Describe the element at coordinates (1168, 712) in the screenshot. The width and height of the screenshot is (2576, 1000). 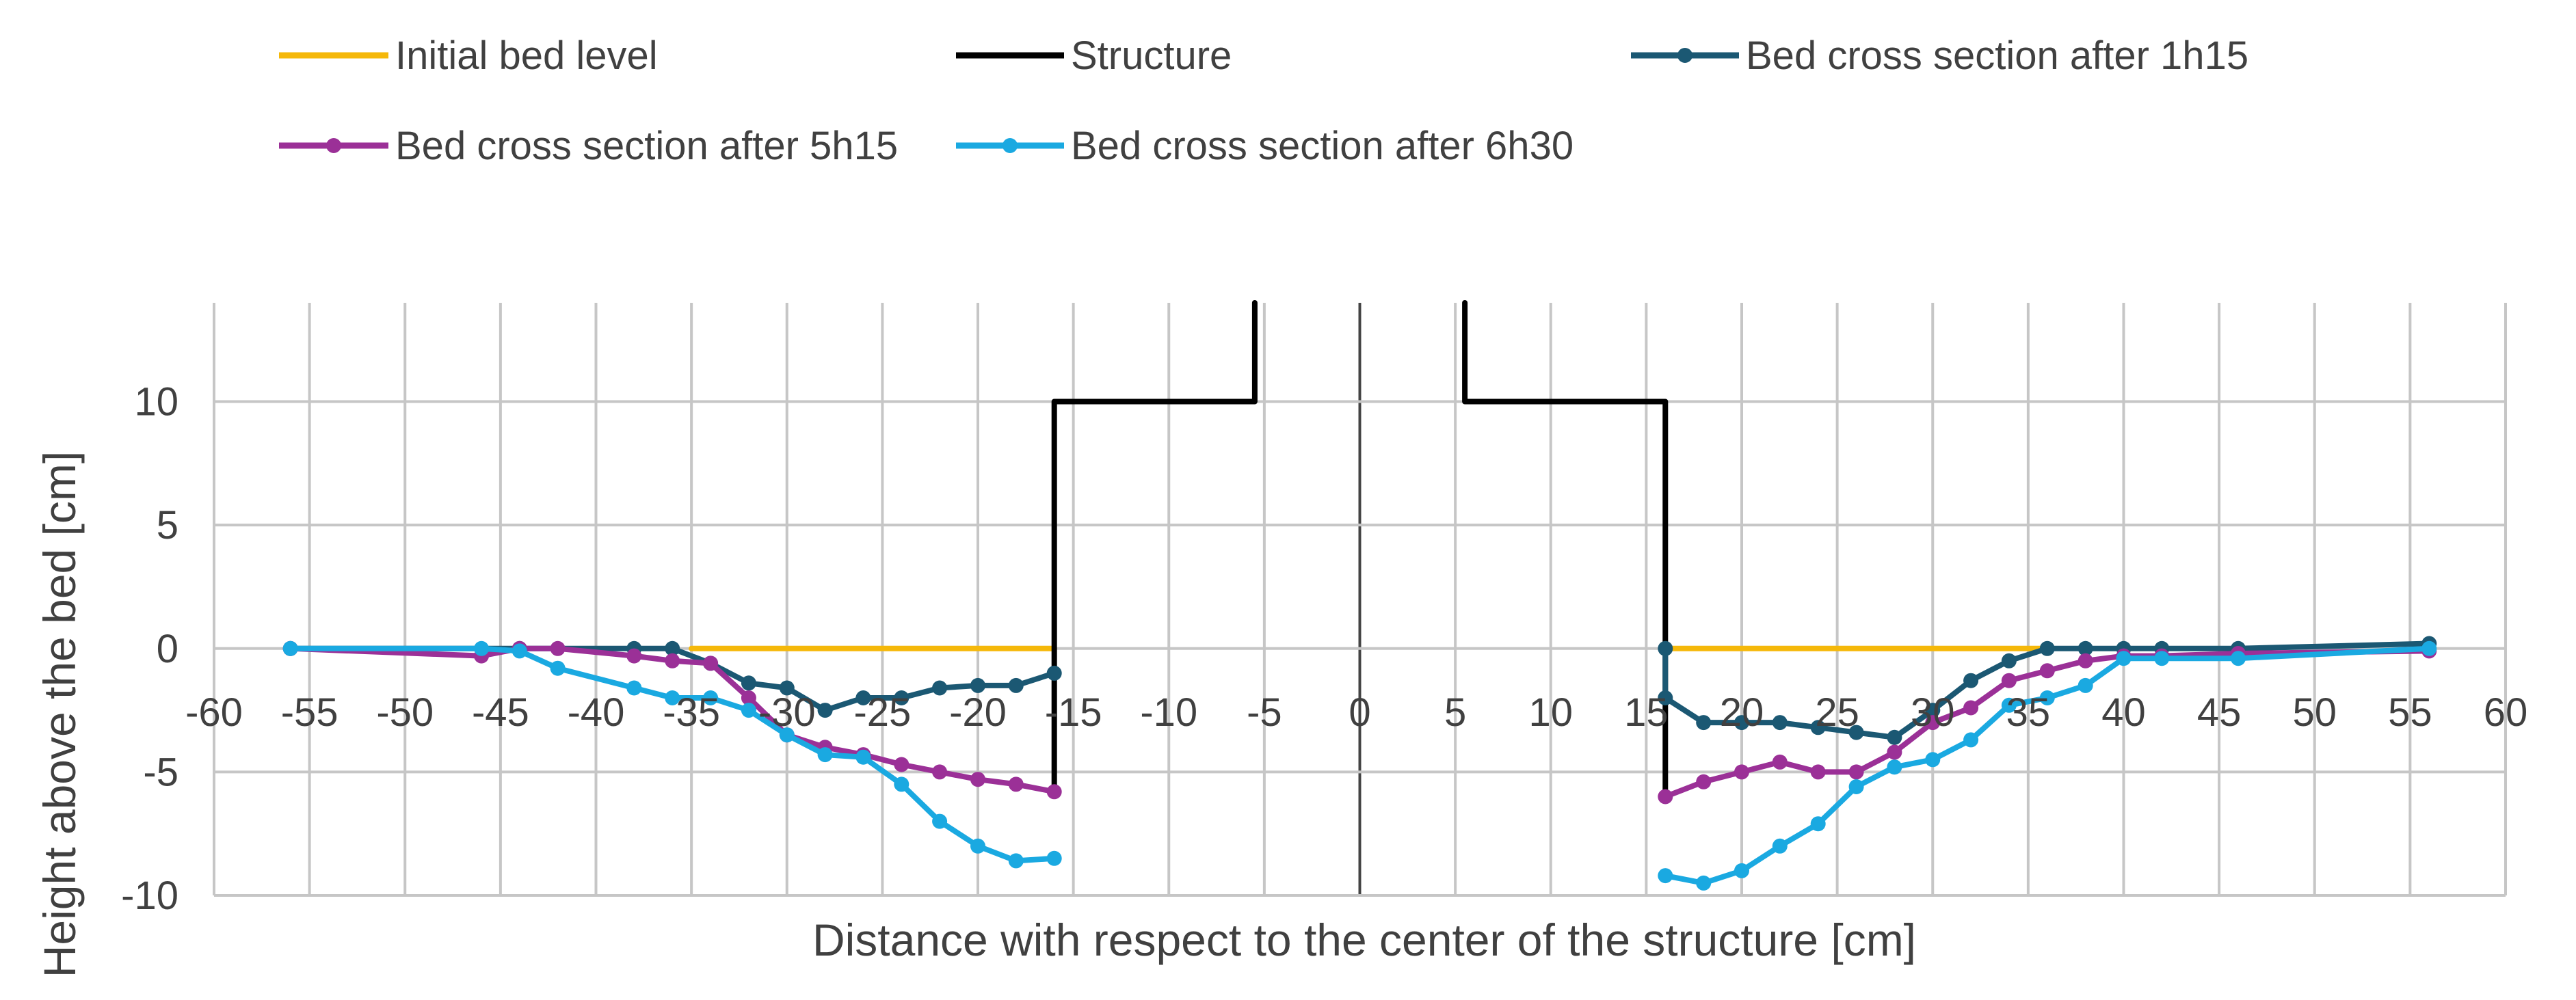
I see `x-tick-label: -10` at that location.